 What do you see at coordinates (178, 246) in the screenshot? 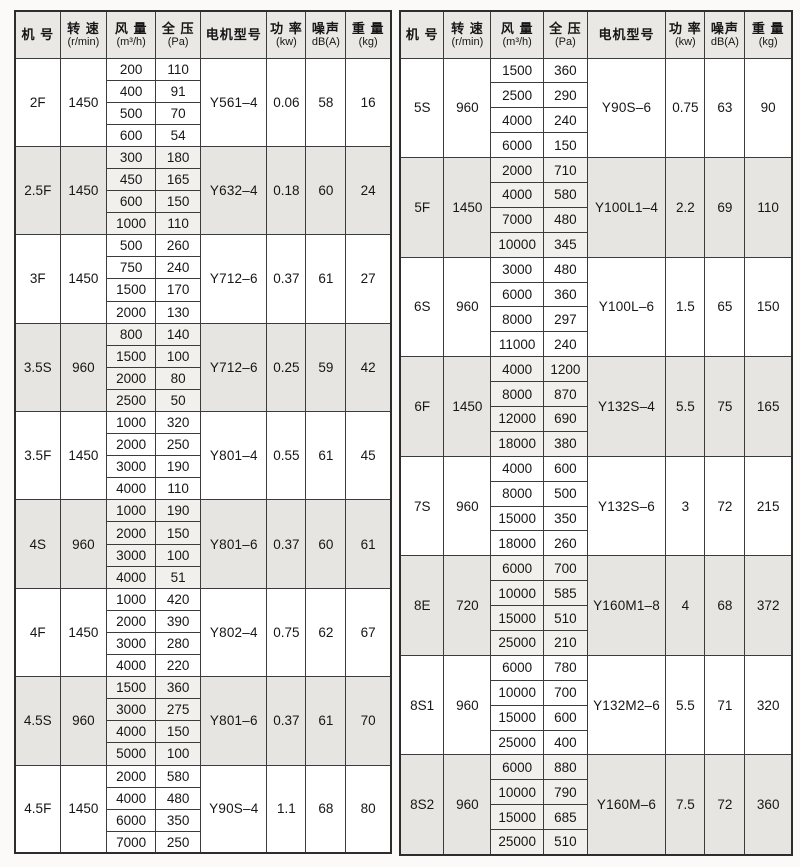
I see `total-pressure-cell: 260` at bounding box center [178, 246].